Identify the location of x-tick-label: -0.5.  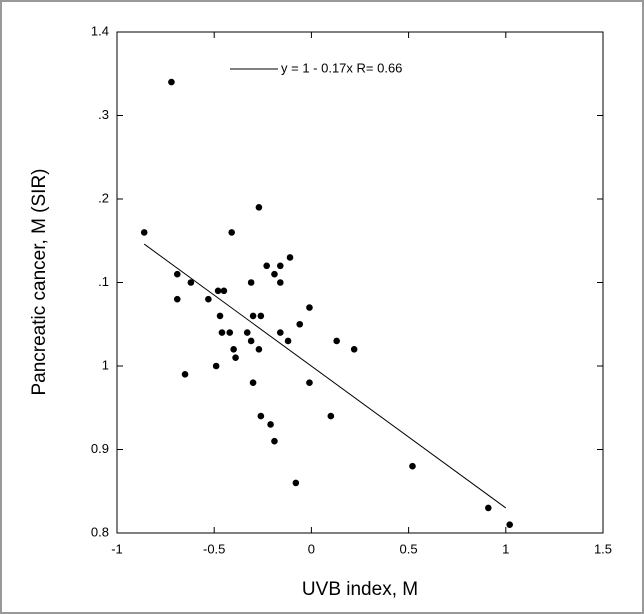
(214, 548).